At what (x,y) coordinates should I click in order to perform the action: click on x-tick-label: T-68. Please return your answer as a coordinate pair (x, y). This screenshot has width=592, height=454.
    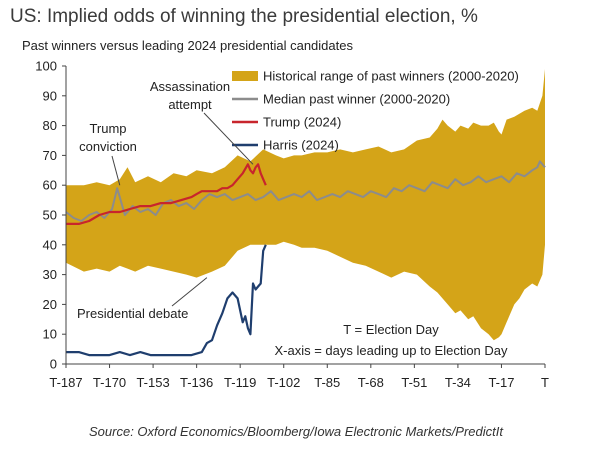
    Looking at the image, I should click on (371, 382).